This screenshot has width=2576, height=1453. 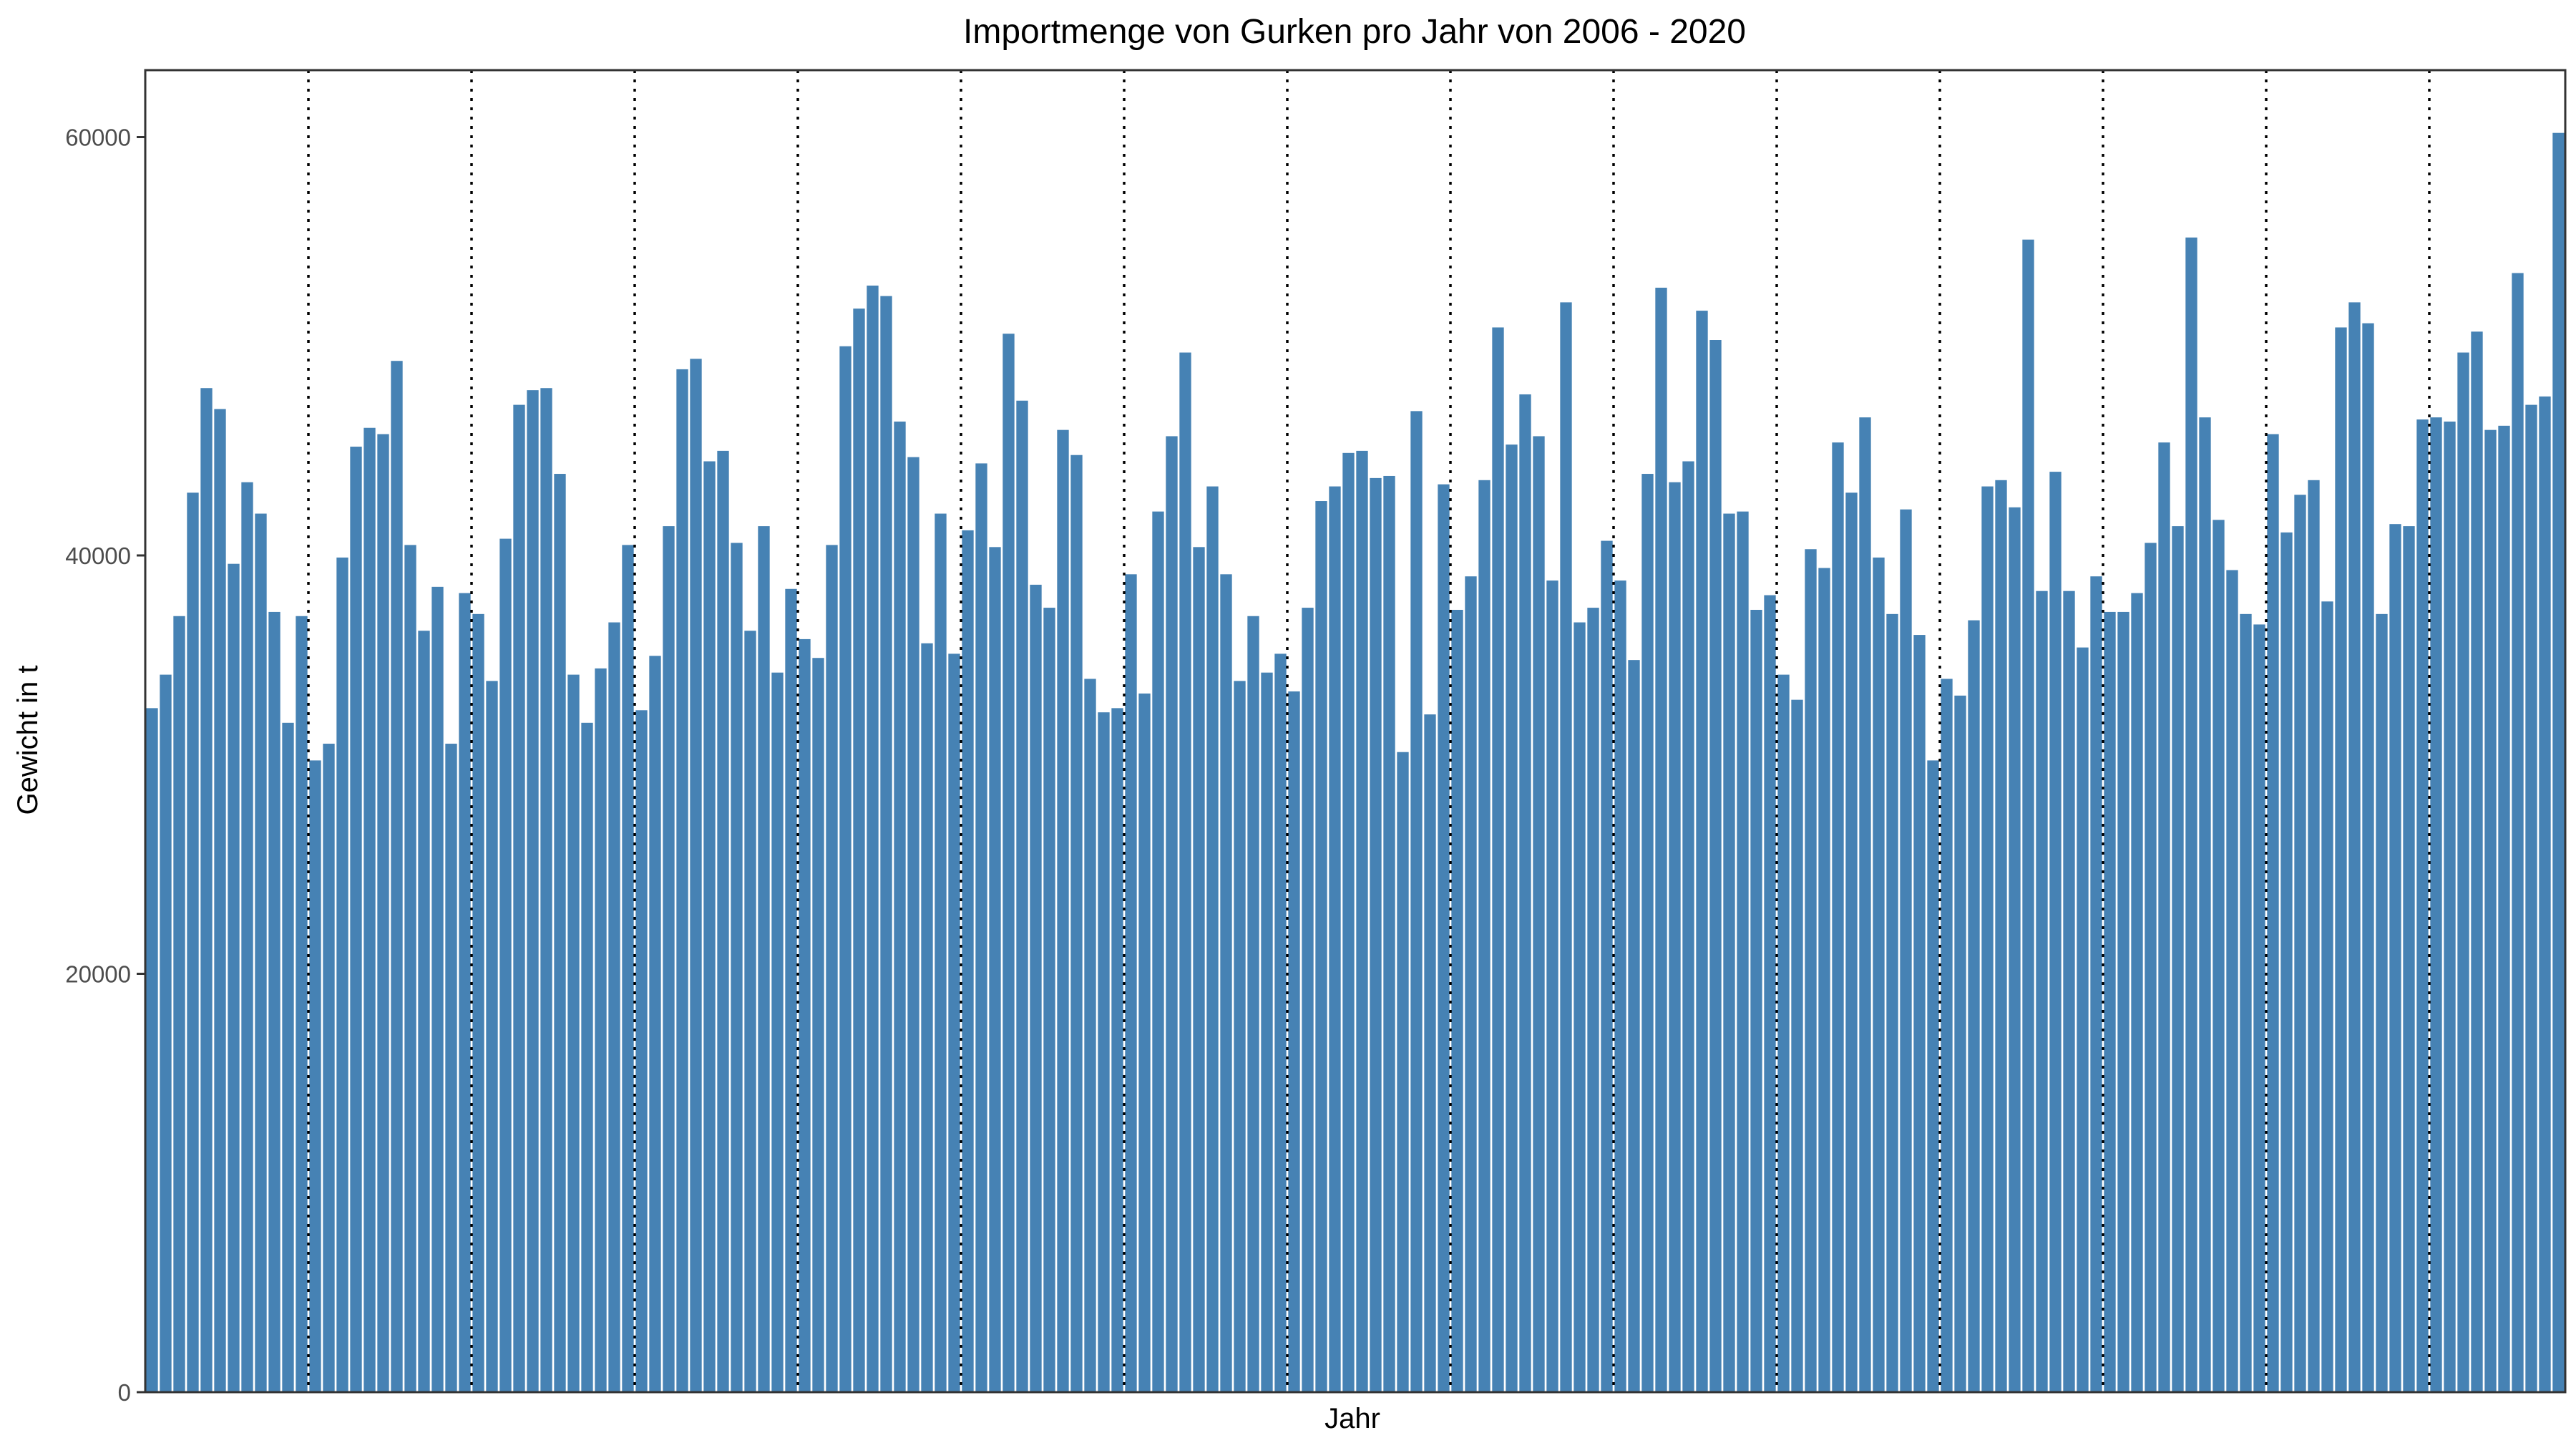 I want to click on y-axis: 0 20000 40000 60000, so click(x=105, y=765).